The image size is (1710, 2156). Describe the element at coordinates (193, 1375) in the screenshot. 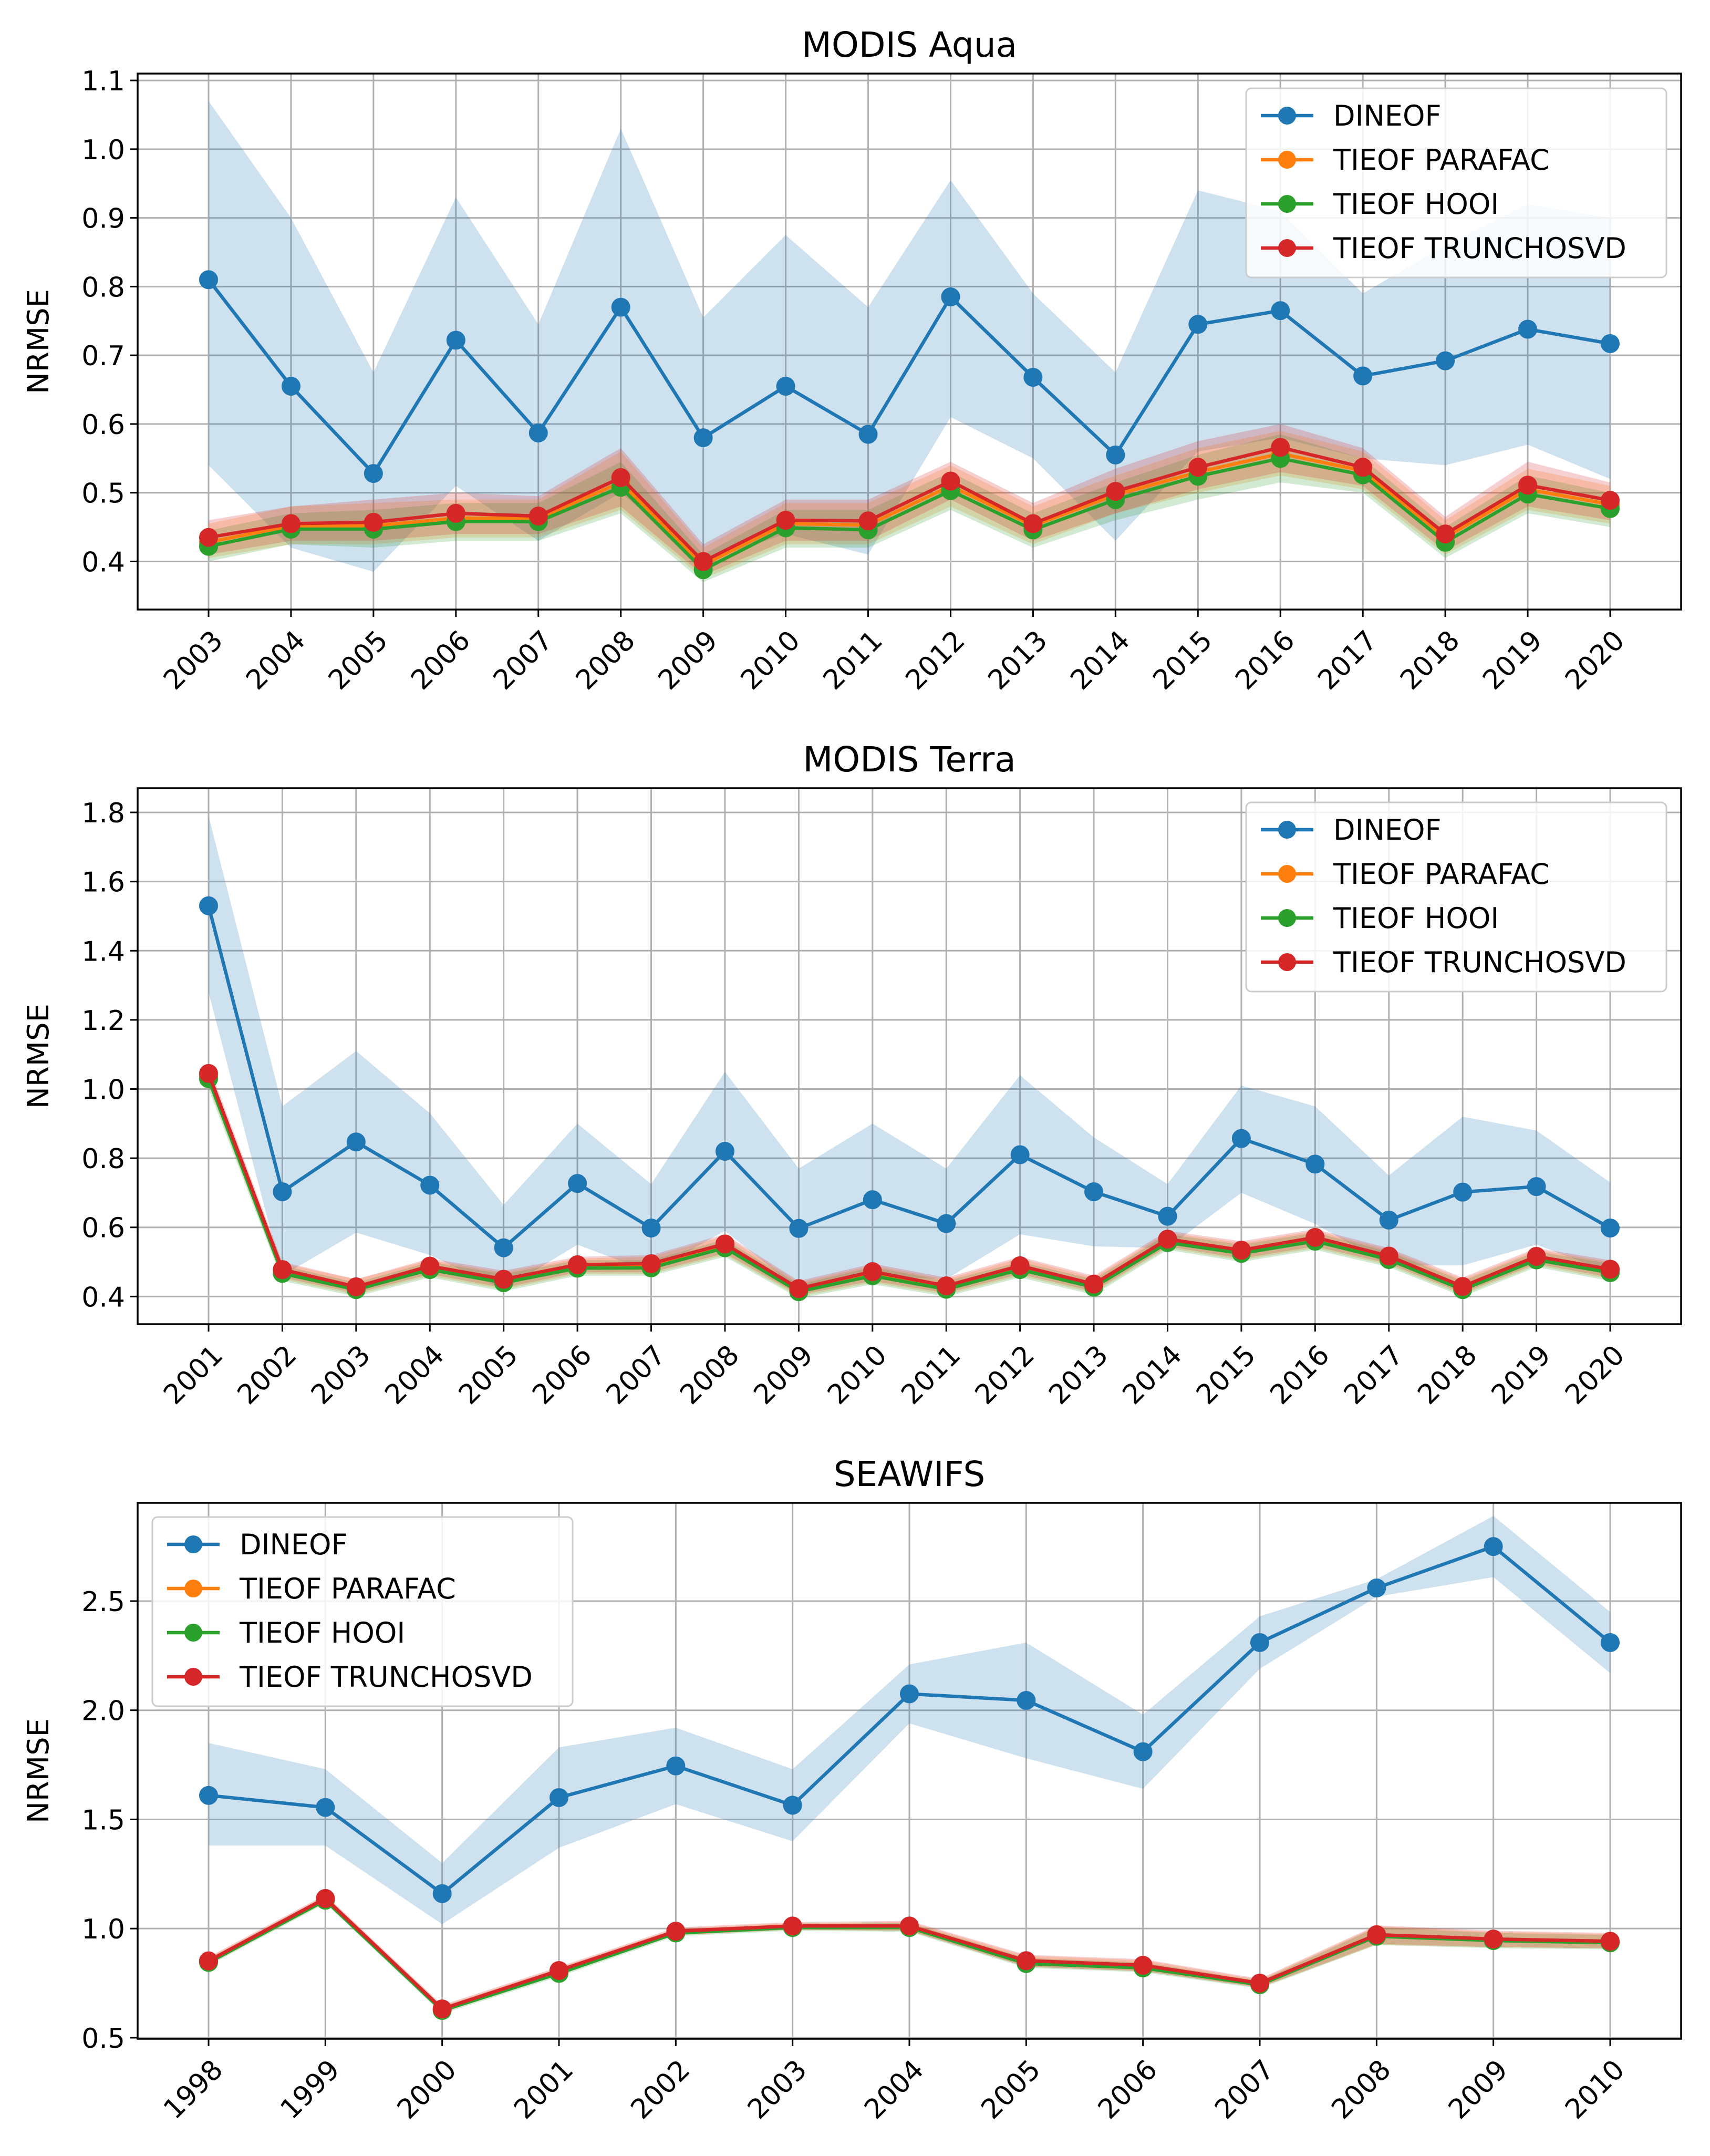

I see `x-tick-label: 2001` at that location.